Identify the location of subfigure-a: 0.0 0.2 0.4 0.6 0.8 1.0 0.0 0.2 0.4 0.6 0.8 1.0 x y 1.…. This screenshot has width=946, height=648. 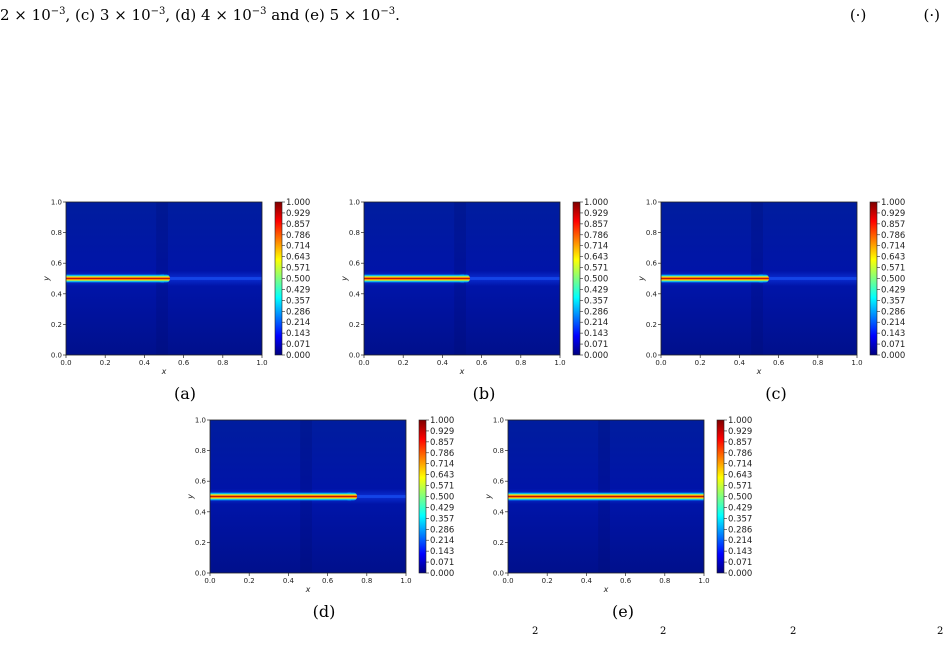
(178, 304).